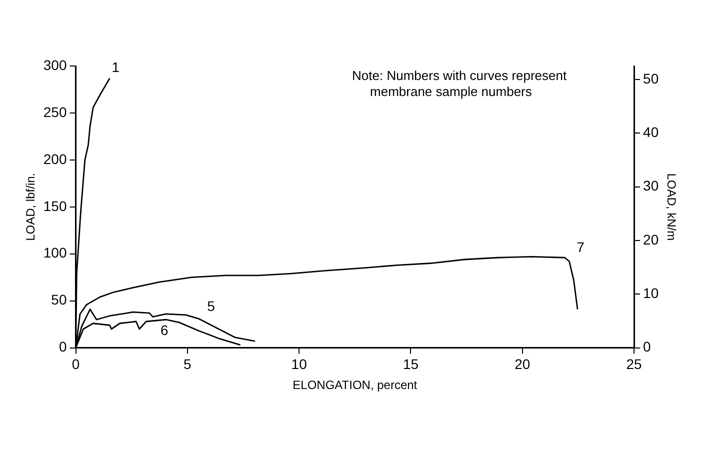  What do you see at coordinates (55, 112) in the screenshot?
I see `y-tick-label: 250` at bounding box center [55, 112].